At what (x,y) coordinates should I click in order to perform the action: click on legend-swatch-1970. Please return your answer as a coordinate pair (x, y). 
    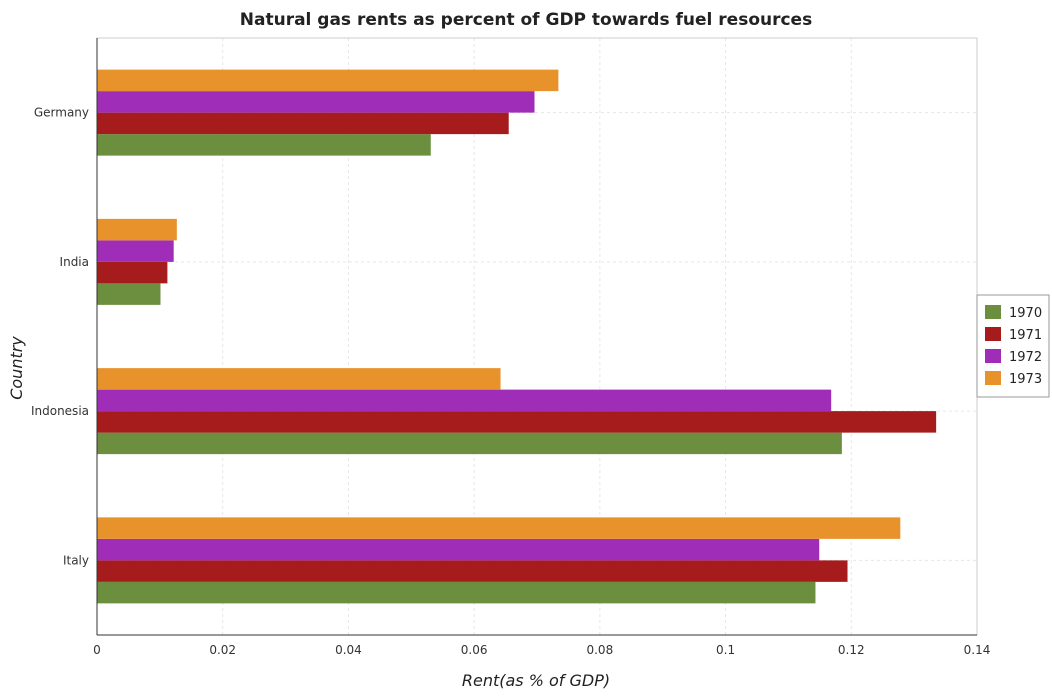
    Looking at the image, I should click on (993, 312).